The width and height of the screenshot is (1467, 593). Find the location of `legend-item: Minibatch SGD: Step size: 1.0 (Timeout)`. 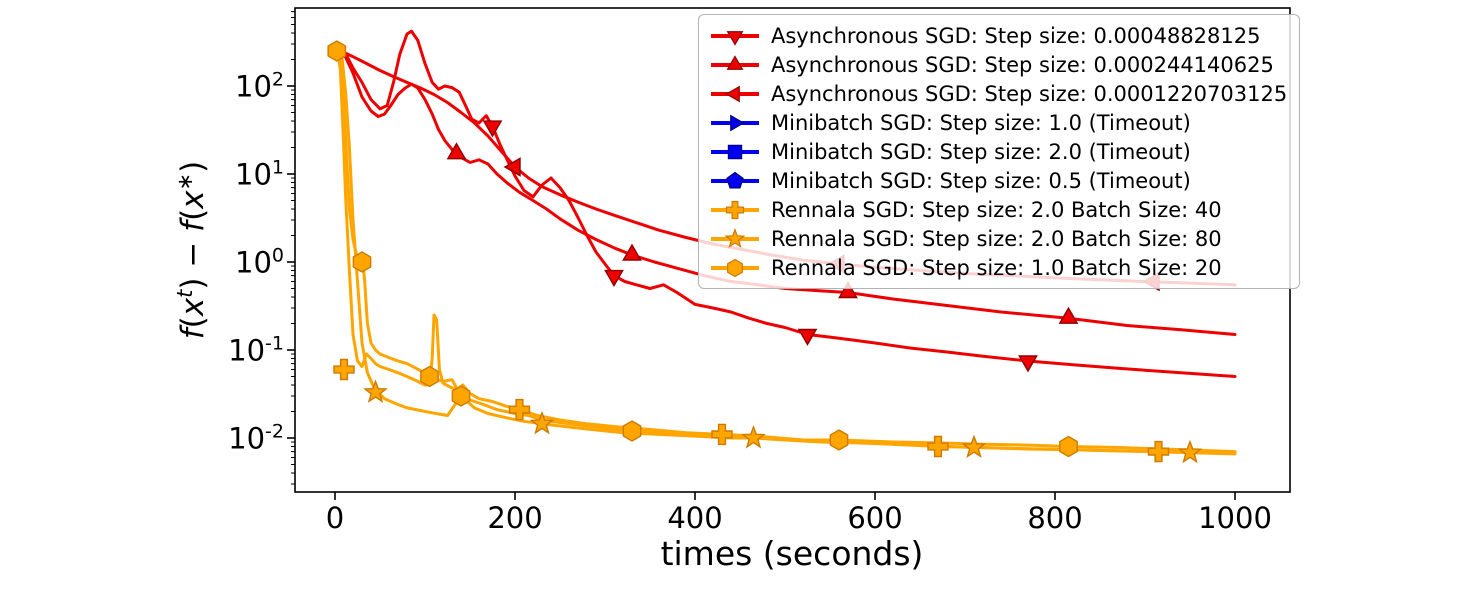

legend-item: Minibatch SGD: Step size: 1.0 (Timeout) is located at coordinates (998, 122).